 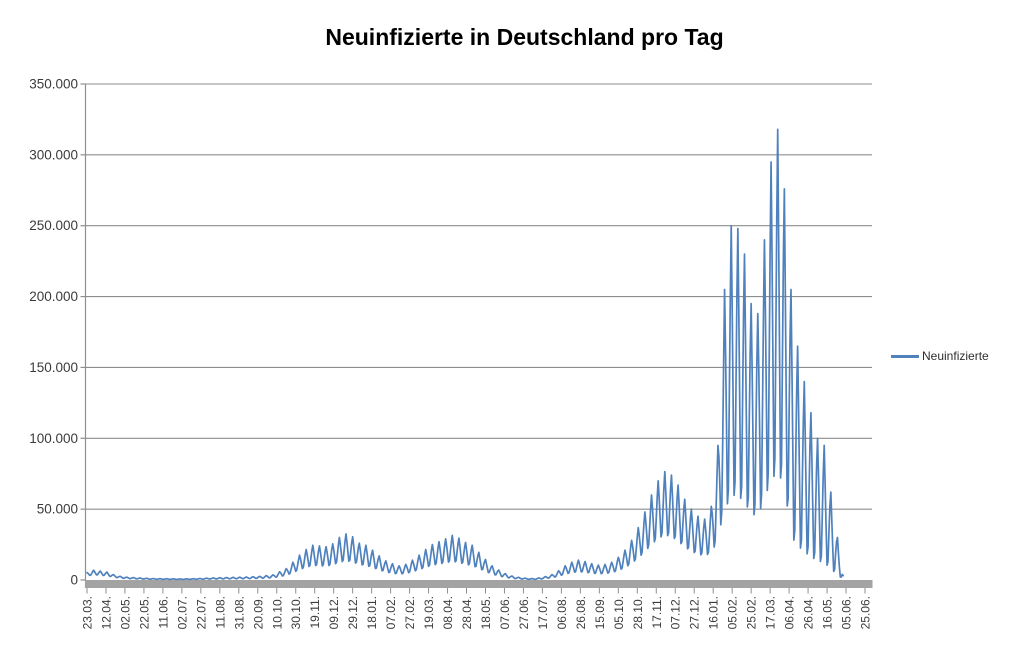 I want to click on y-axis-tick-label: 0, so click(x=74, y=580).